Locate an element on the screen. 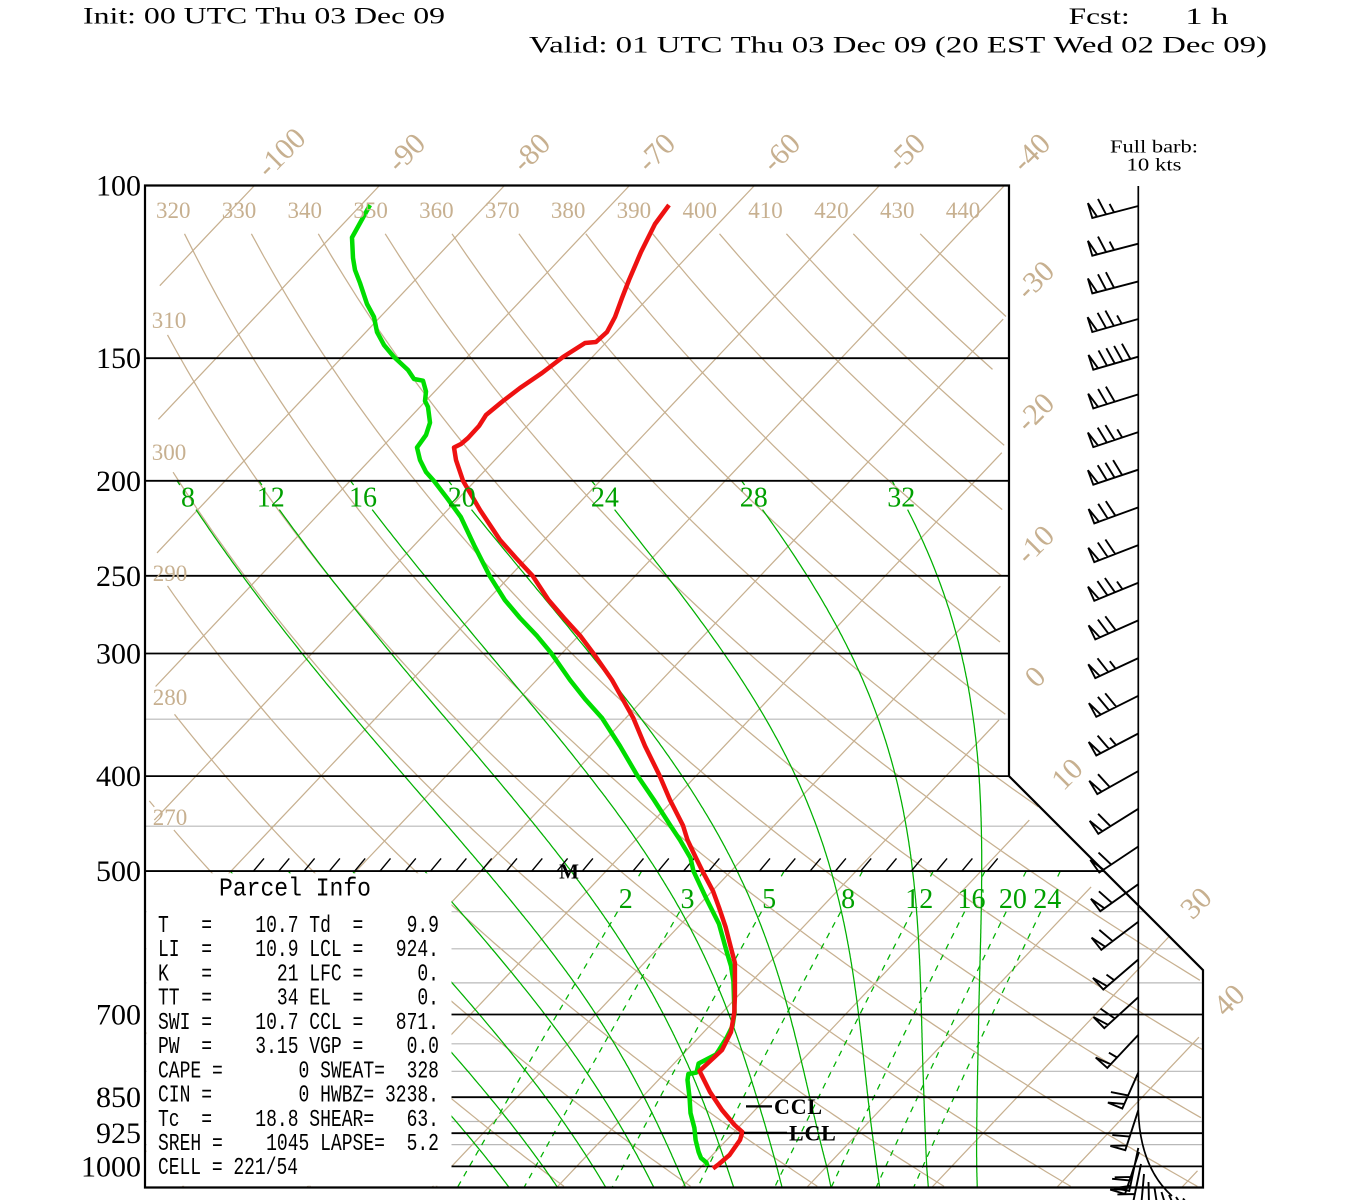 This screenshot has width=1350, height=1200. svg-text: 420 is located at coordinates (831, 210).